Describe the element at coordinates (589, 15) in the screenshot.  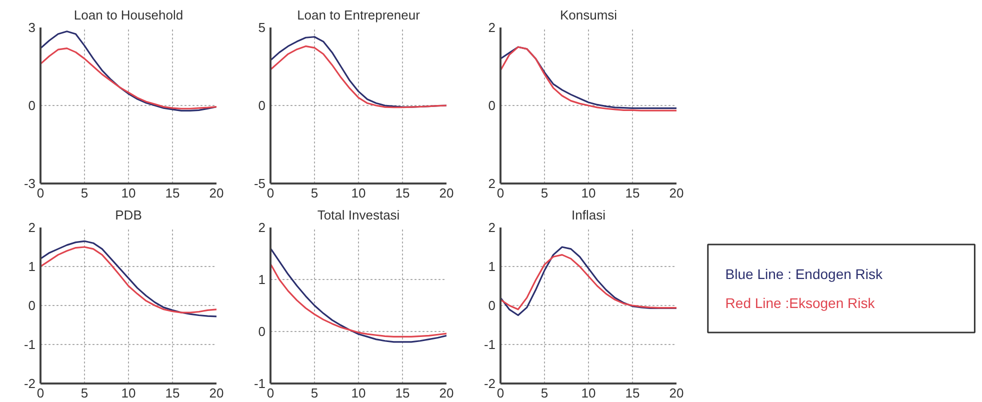
I see `chart-title: Konsumsi` at that location.